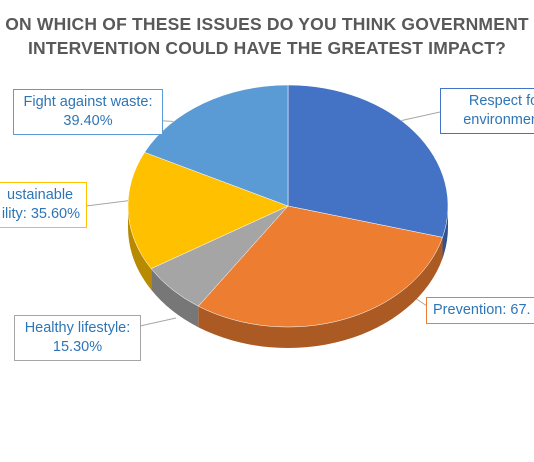 This screenshot has height=462, width=534. I want to click on pie-leader-line-respect-for-environment, so click(417, 117).